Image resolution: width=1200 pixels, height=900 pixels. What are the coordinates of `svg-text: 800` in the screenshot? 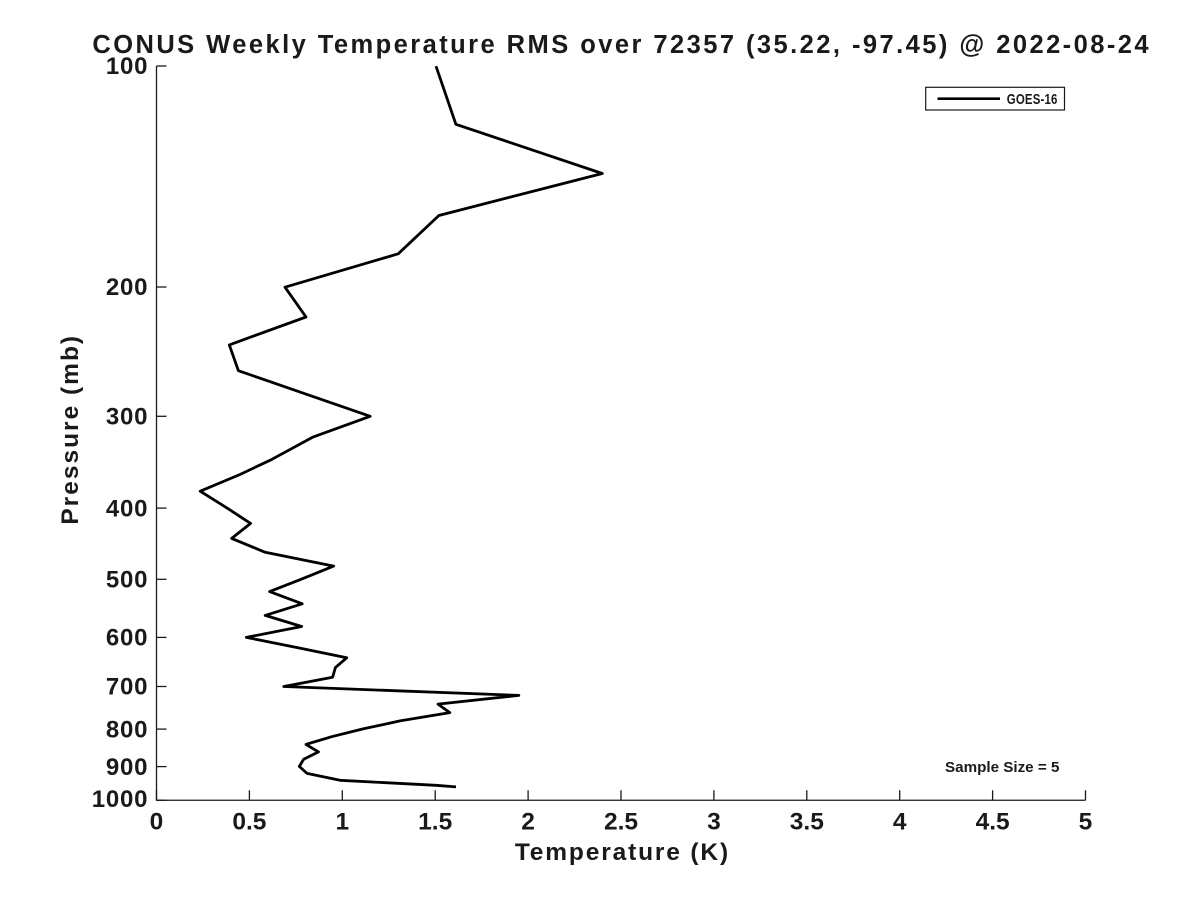 It's located at (127, 729).